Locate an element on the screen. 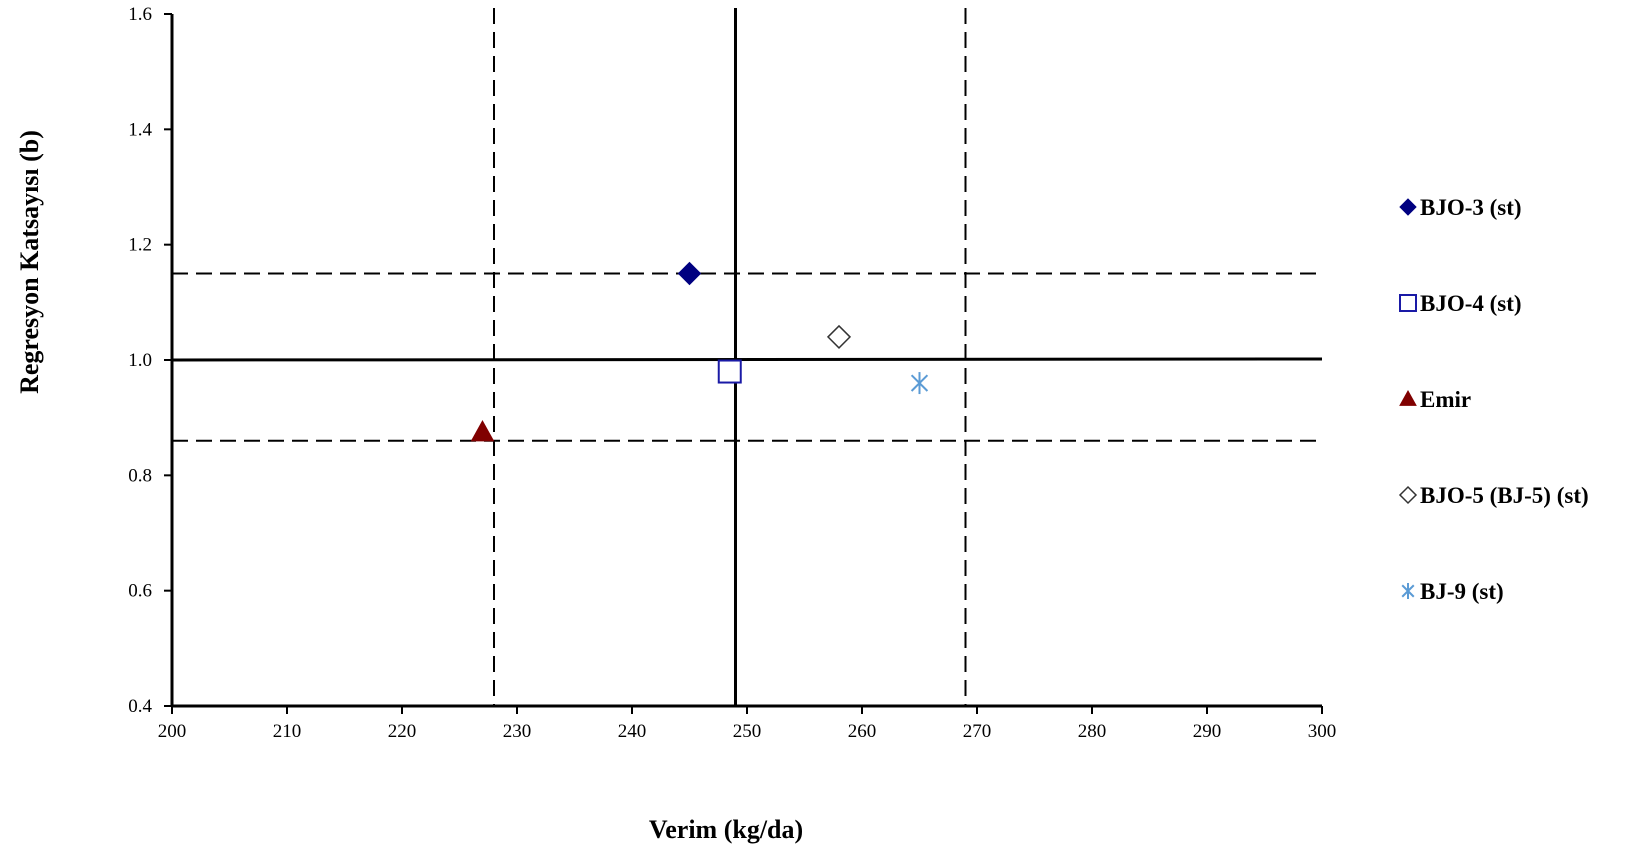 The width and height of the screenshot is (1629, 851). legend-item: Emir is located at coordinates (1435, 399).